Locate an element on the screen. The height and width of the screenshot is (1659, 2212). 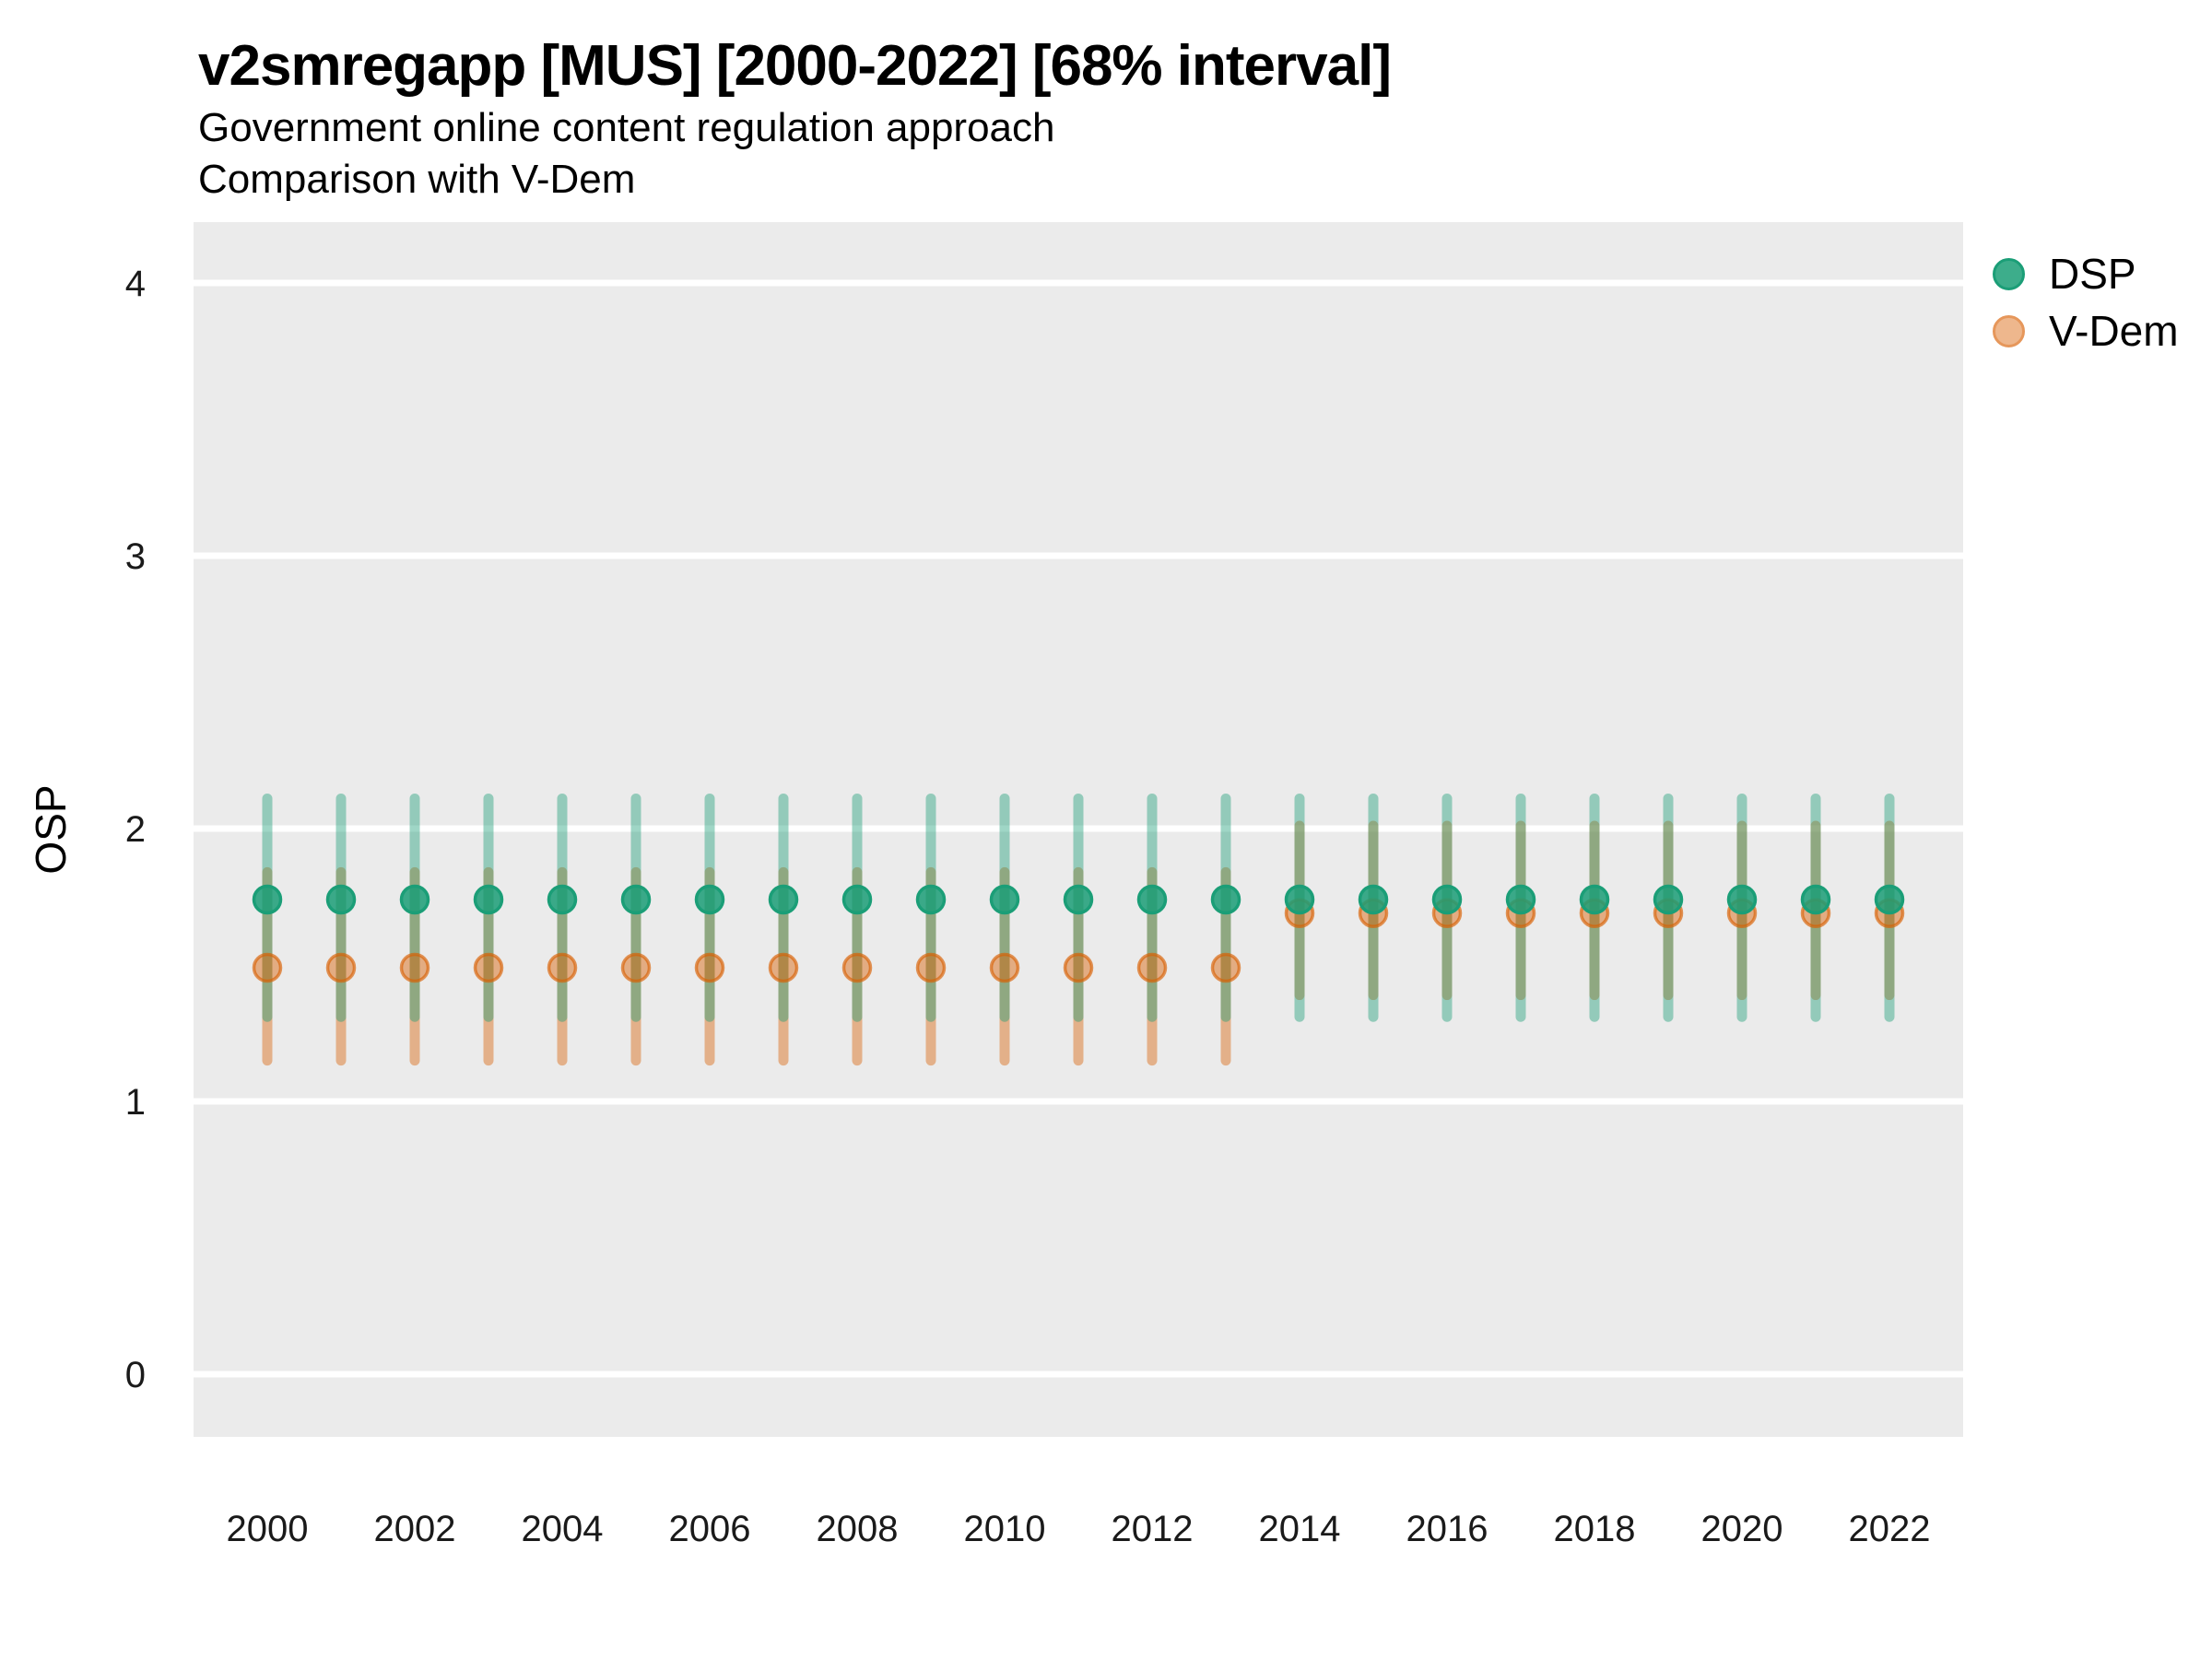
x-tick-label: 2012 is located at coordinates (1153, 1529).